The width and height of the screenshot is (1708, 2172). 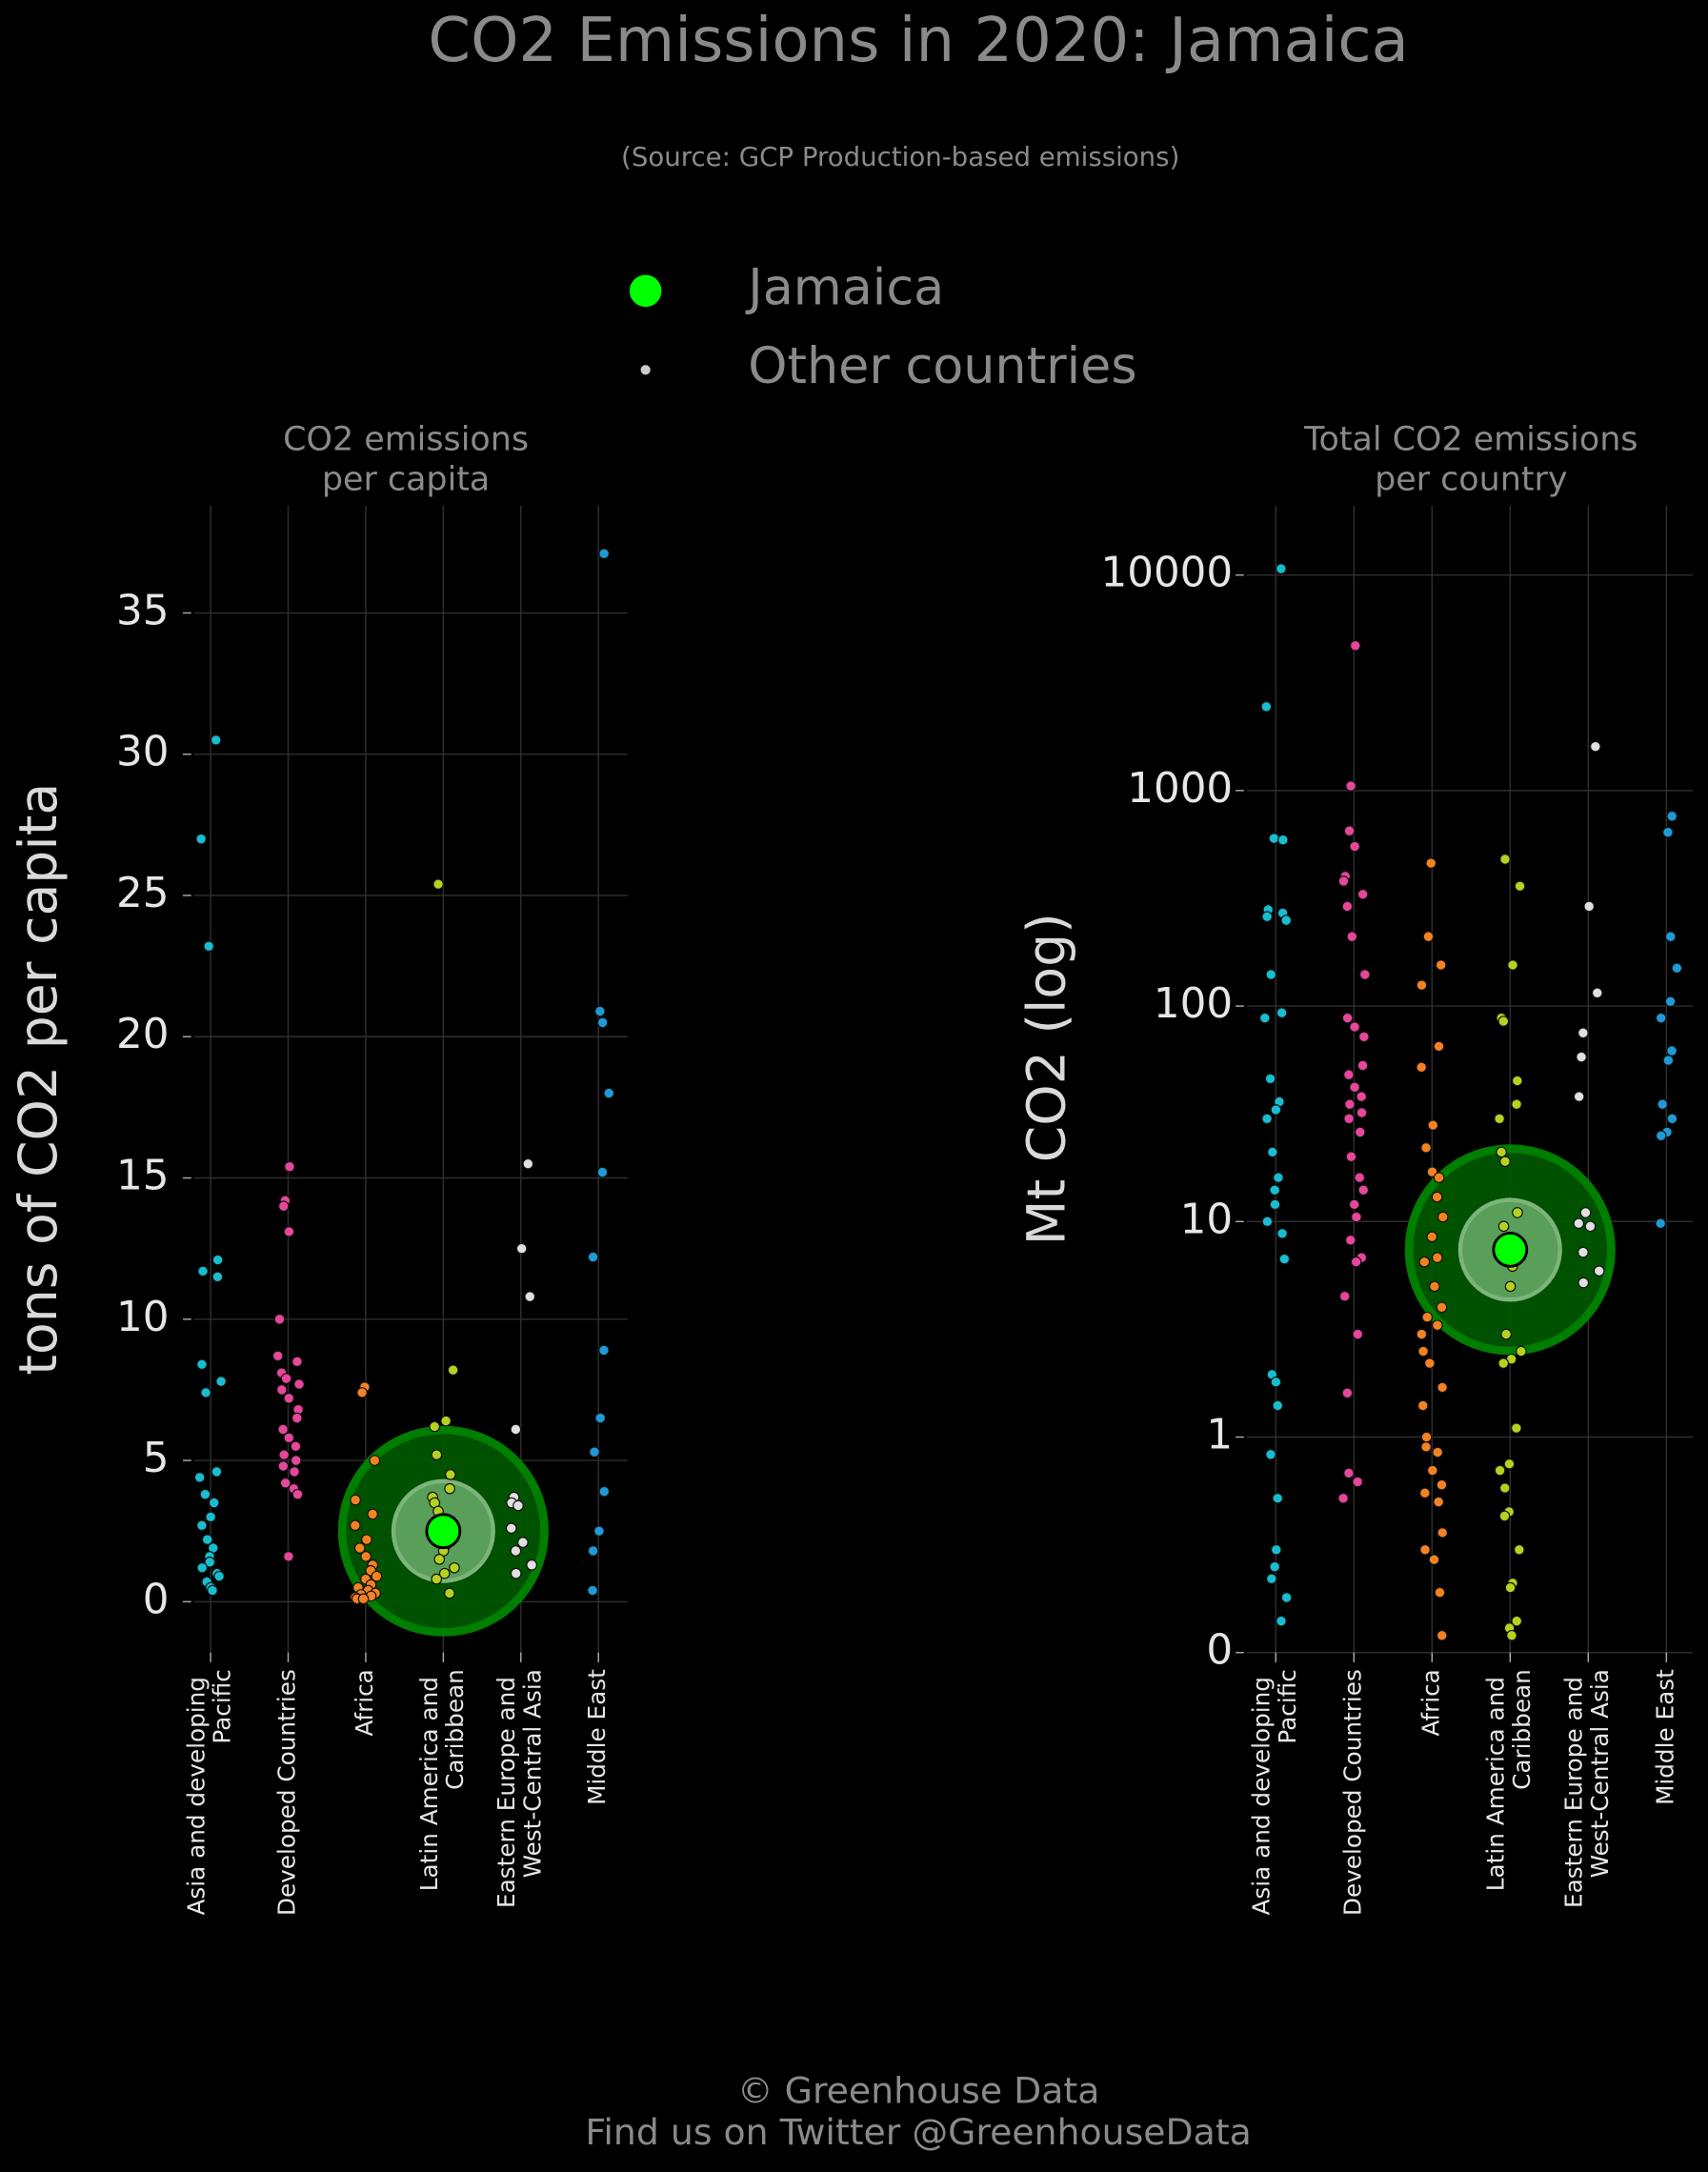 What do you see at coordinates (143, 610) in the screenshot?
I see `y-tick-label: 35` at bounding box center [143, 610].